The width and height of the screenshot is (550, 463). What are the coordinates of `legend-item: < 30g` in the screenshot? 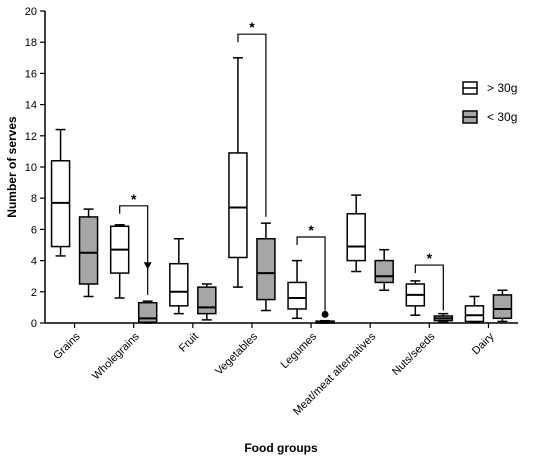 It's located at (489, 117).